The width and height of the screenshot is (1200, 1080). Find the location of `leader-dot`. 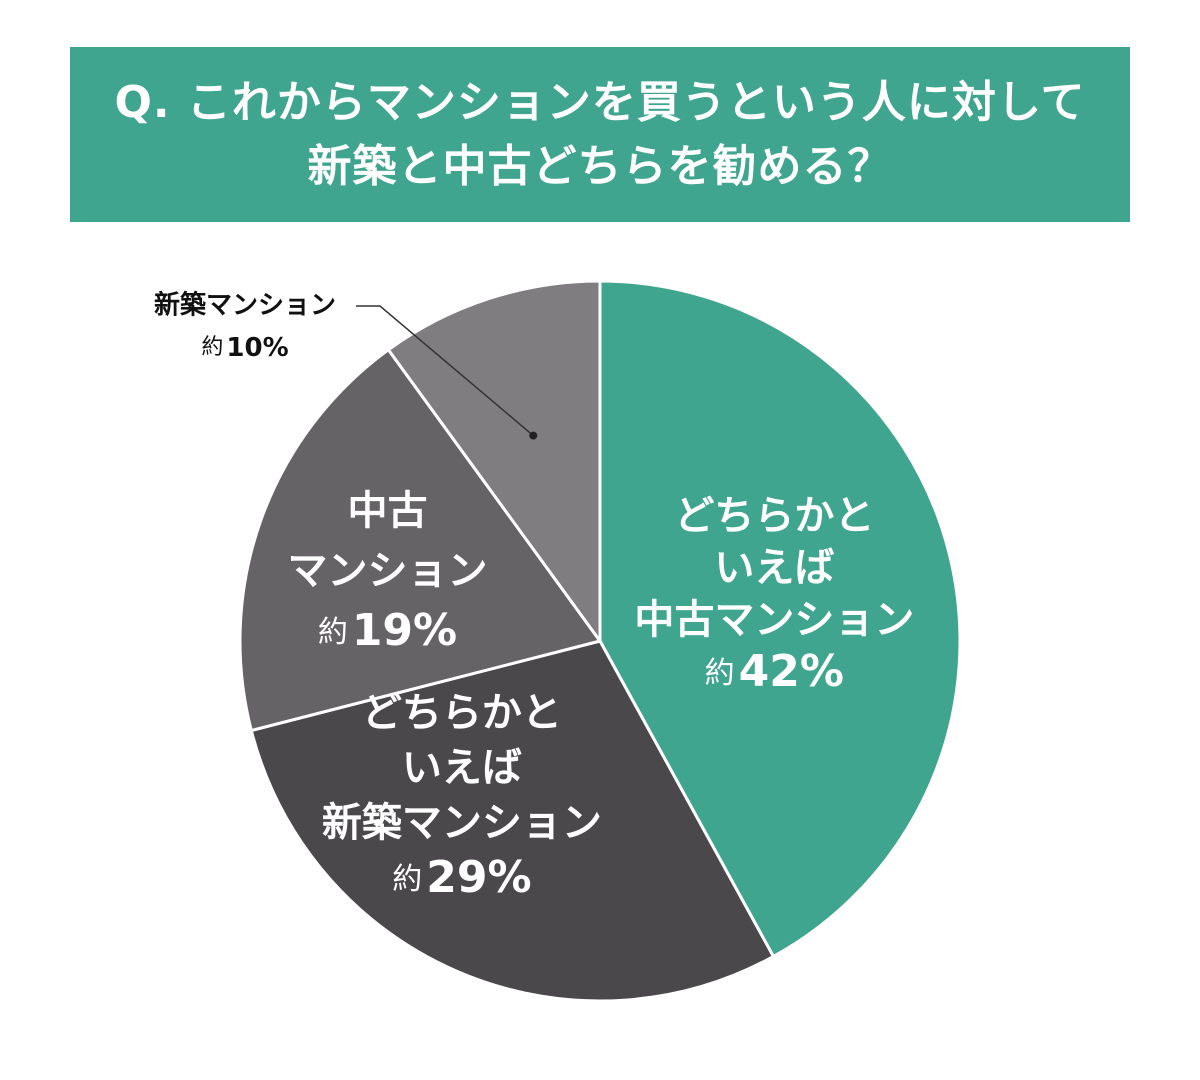

leader-dot is located at coordinates (533, 435).